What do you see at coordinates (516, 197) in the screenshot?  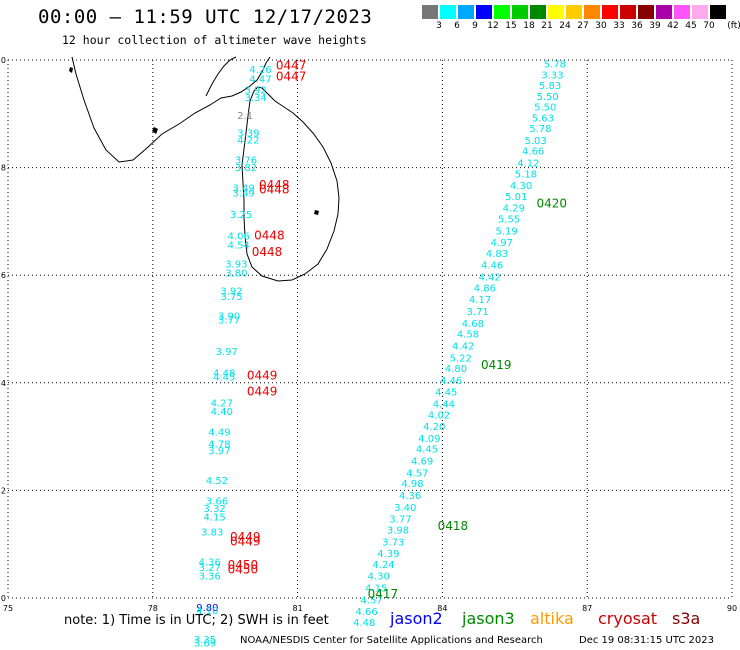 I see `wave-height-label: 5.01` at bounding box center [516, 197].